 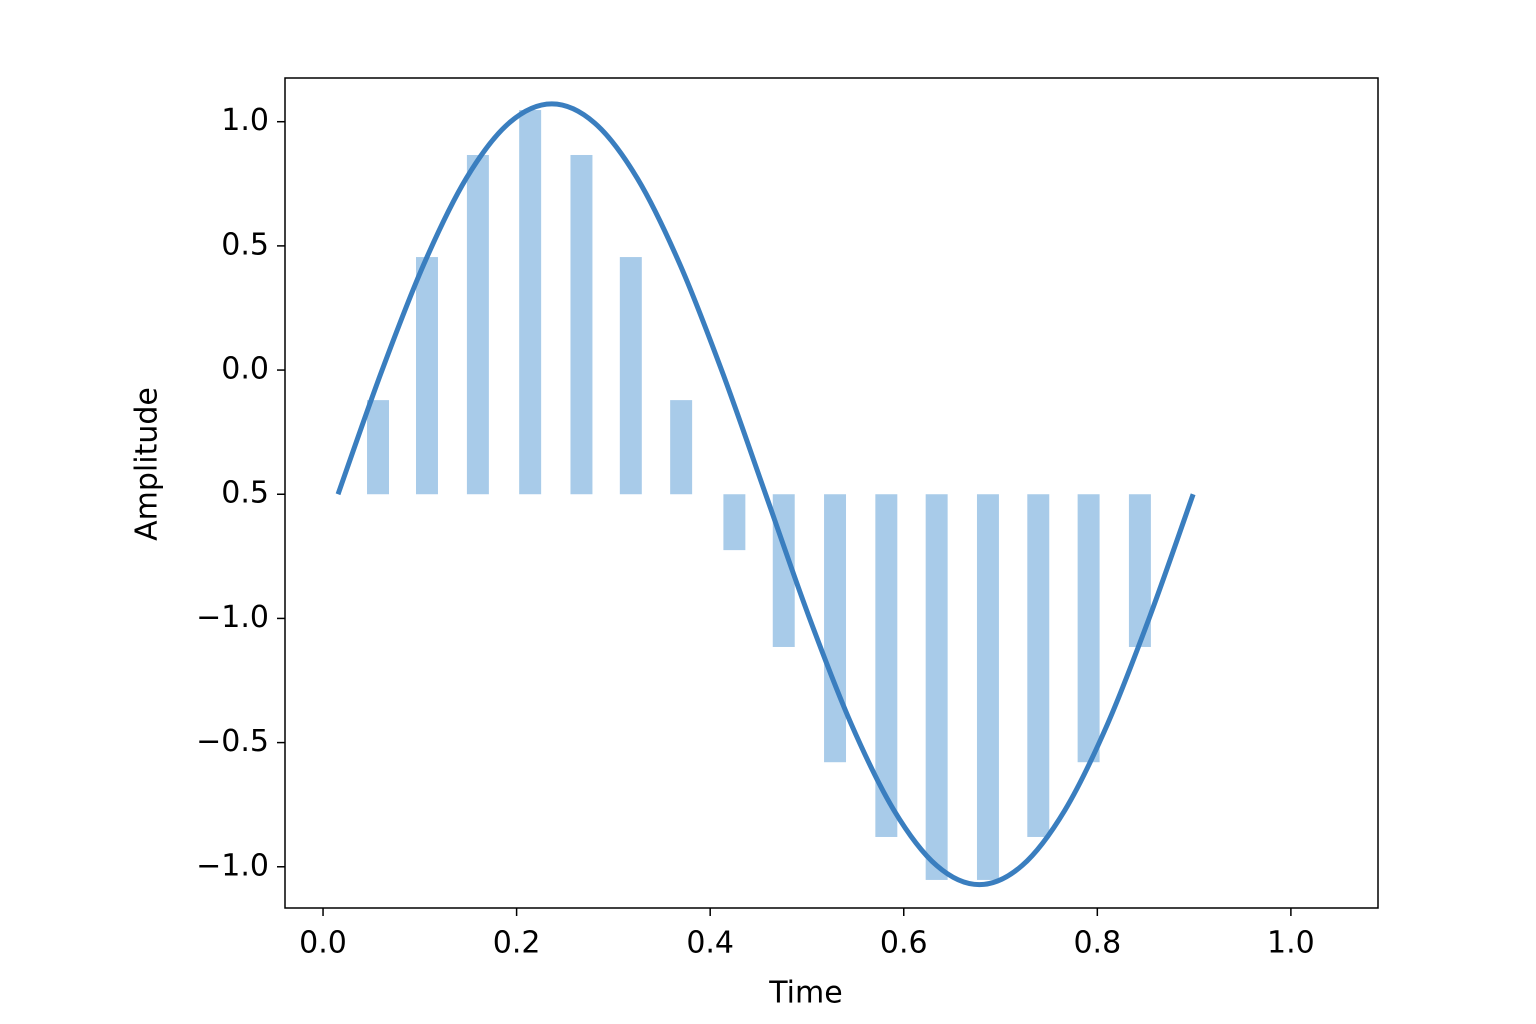 I want to click on x-tick-label: 0.8, so click(x=1097, y=943).